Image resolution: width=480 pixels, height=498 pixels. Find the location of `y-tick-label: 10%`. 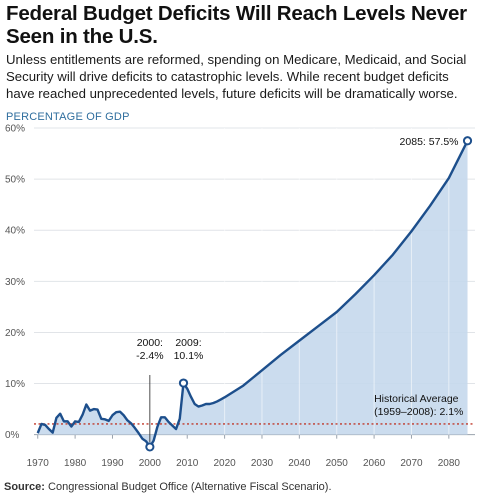

y-tick-label: 10% is located at coordinates (15, 384).